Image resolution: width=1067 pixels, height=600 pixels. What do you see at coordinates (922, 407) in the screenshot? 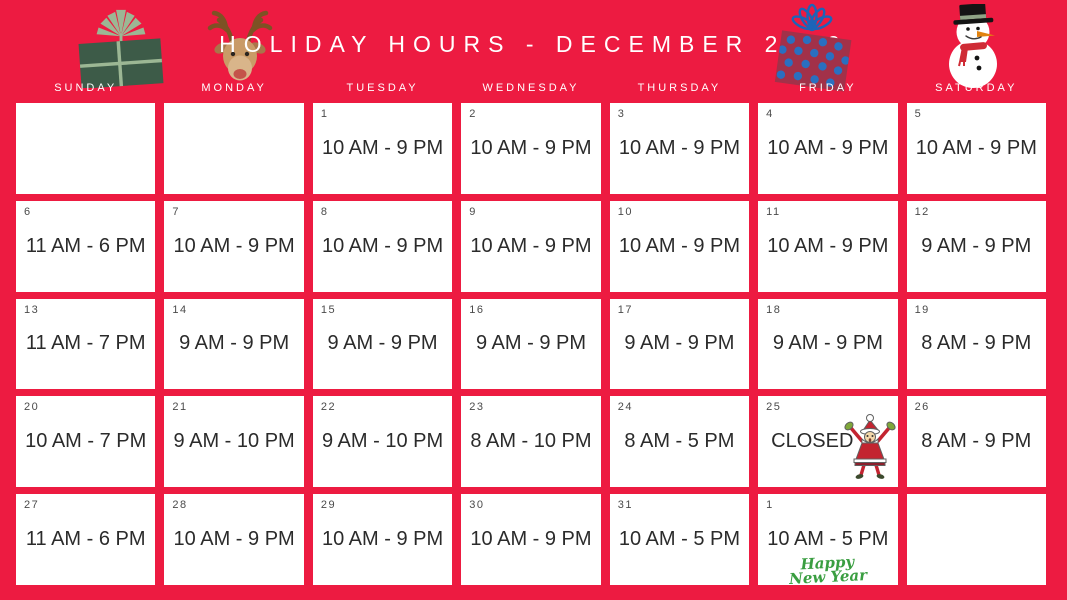
I see `date-number: 26` at bounding box center [922, 407].